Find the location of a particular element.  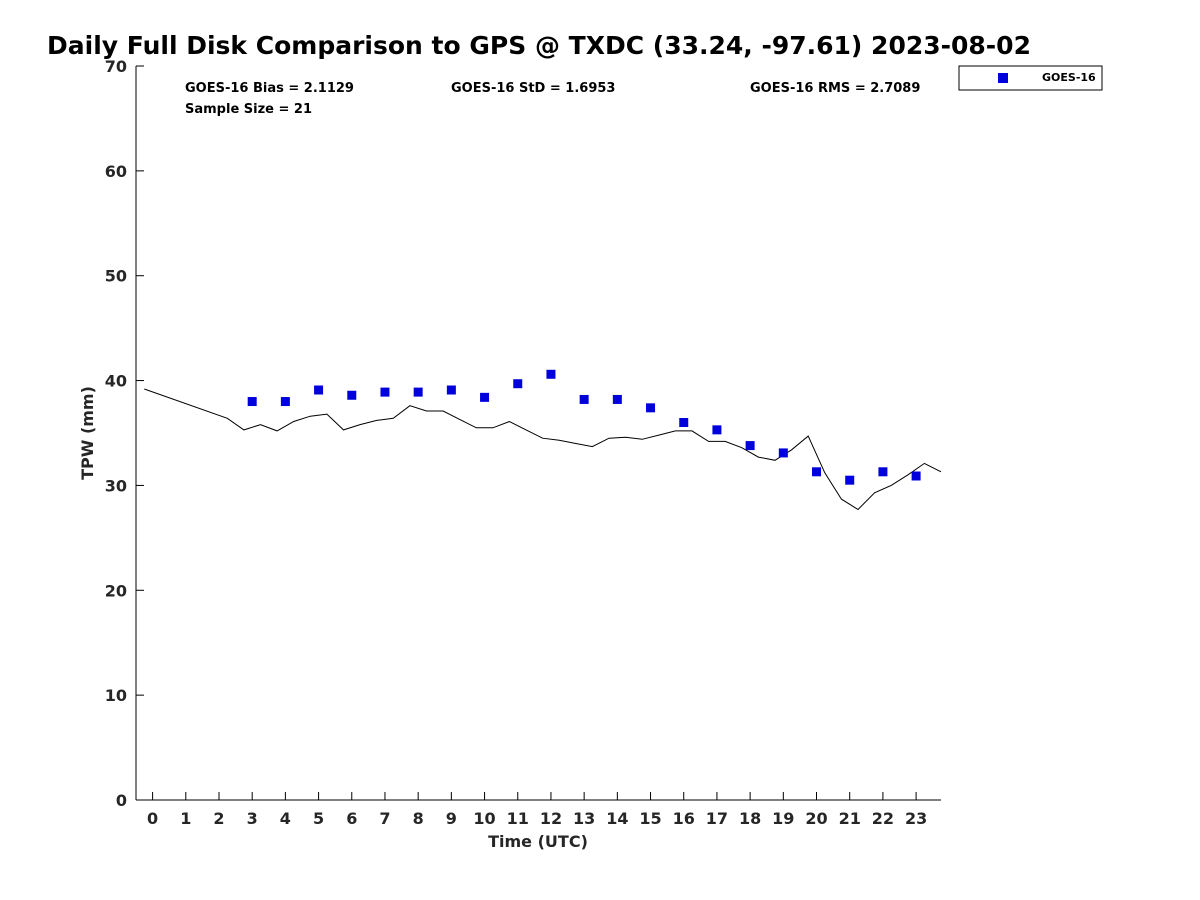

rms-stat: GOES-16 RMS = 2.7089 is located at coordinates (835, 88).